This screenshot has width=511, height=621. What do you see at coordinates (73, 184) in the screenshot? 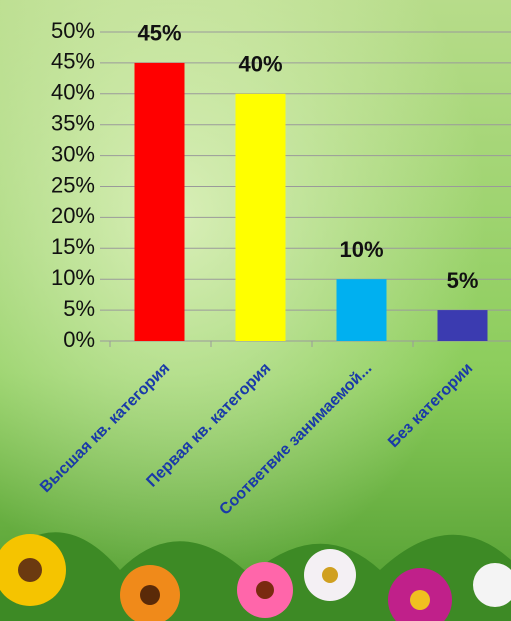
I see `y-tick-label: 25%` at bounding box center [73, 184].